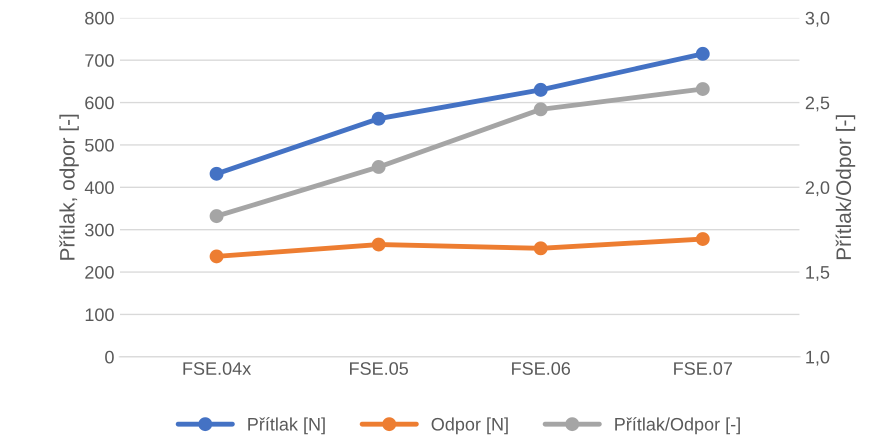 The height and width of the screenshot is (446, 884). I want to click on x-tick-label: FSE.04x, so click(217, 368).